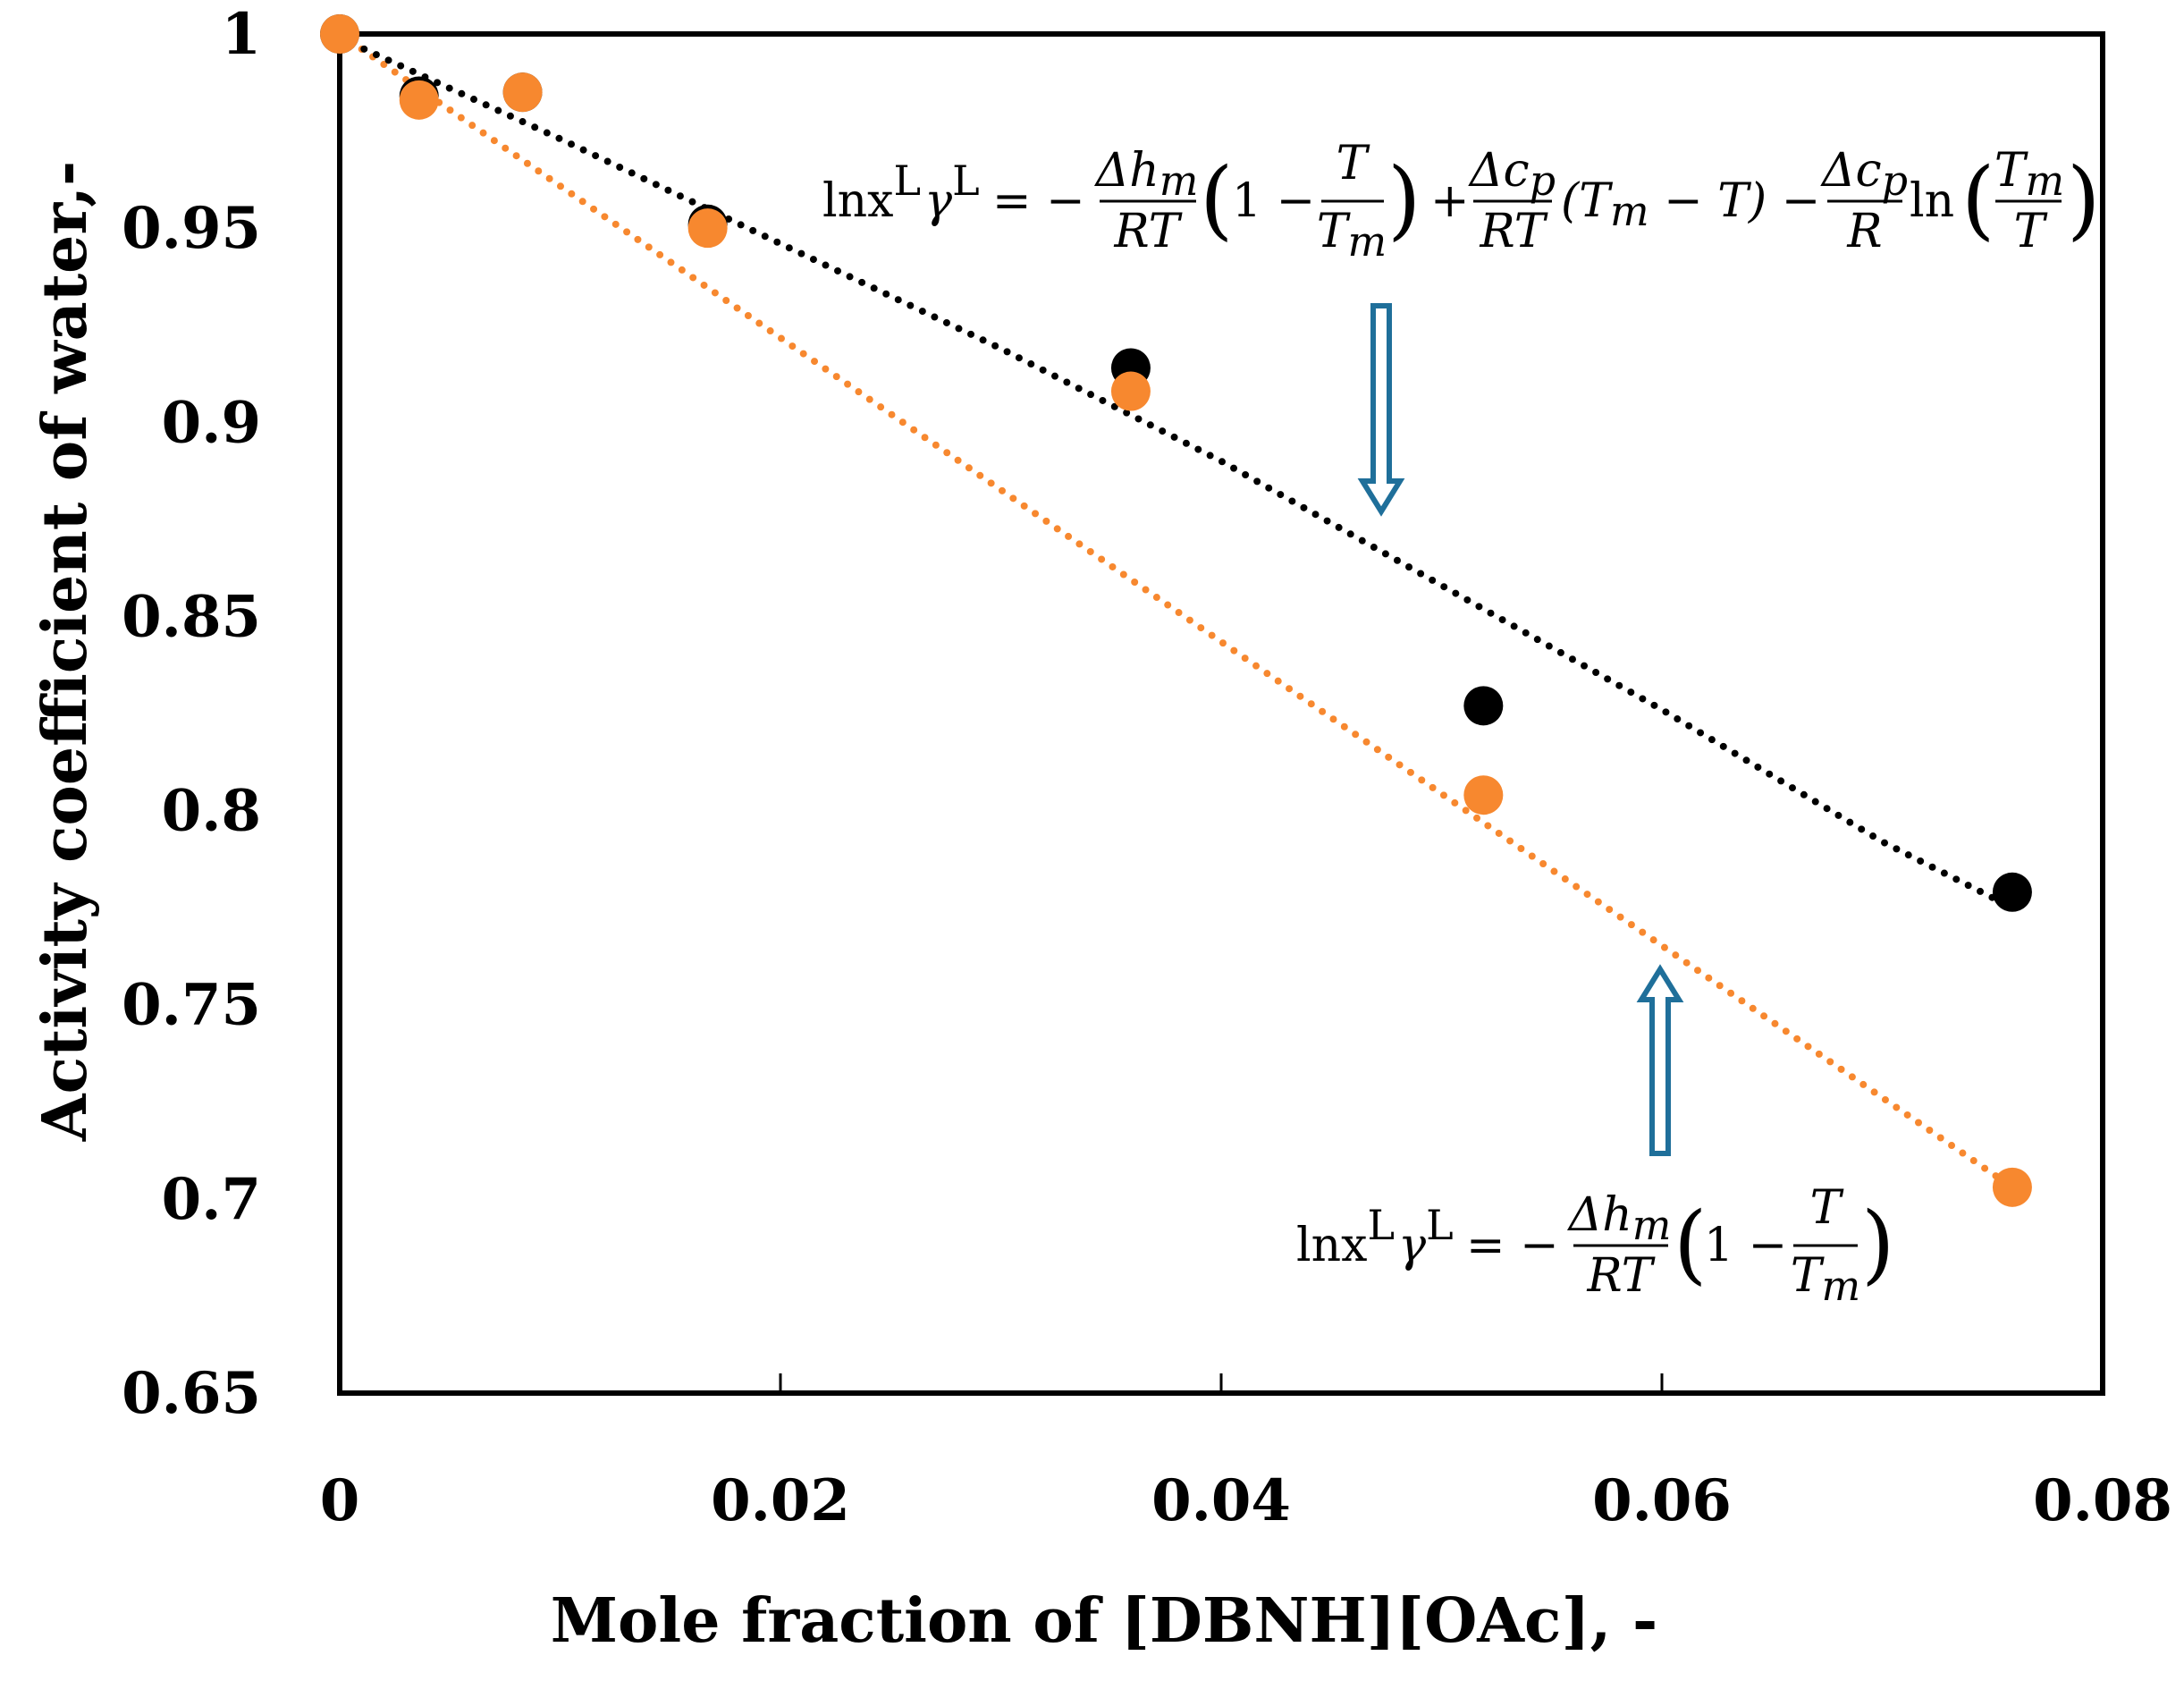 The height and width of the screenshot is (1681, 2184). What do you see at coordinates (1381, 410) in the screenshot?
I see `down-arrow-icon` at bounding box center [1381, 410].